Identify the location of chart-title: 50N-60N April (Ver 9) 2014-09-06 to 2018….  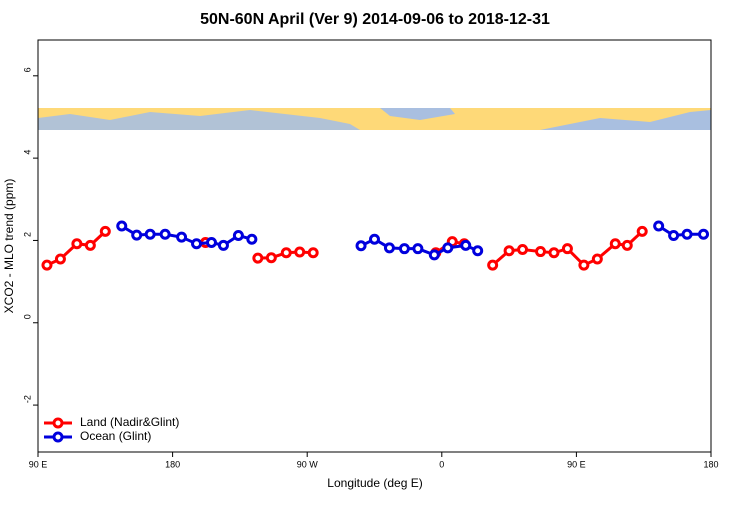
(375, 19).